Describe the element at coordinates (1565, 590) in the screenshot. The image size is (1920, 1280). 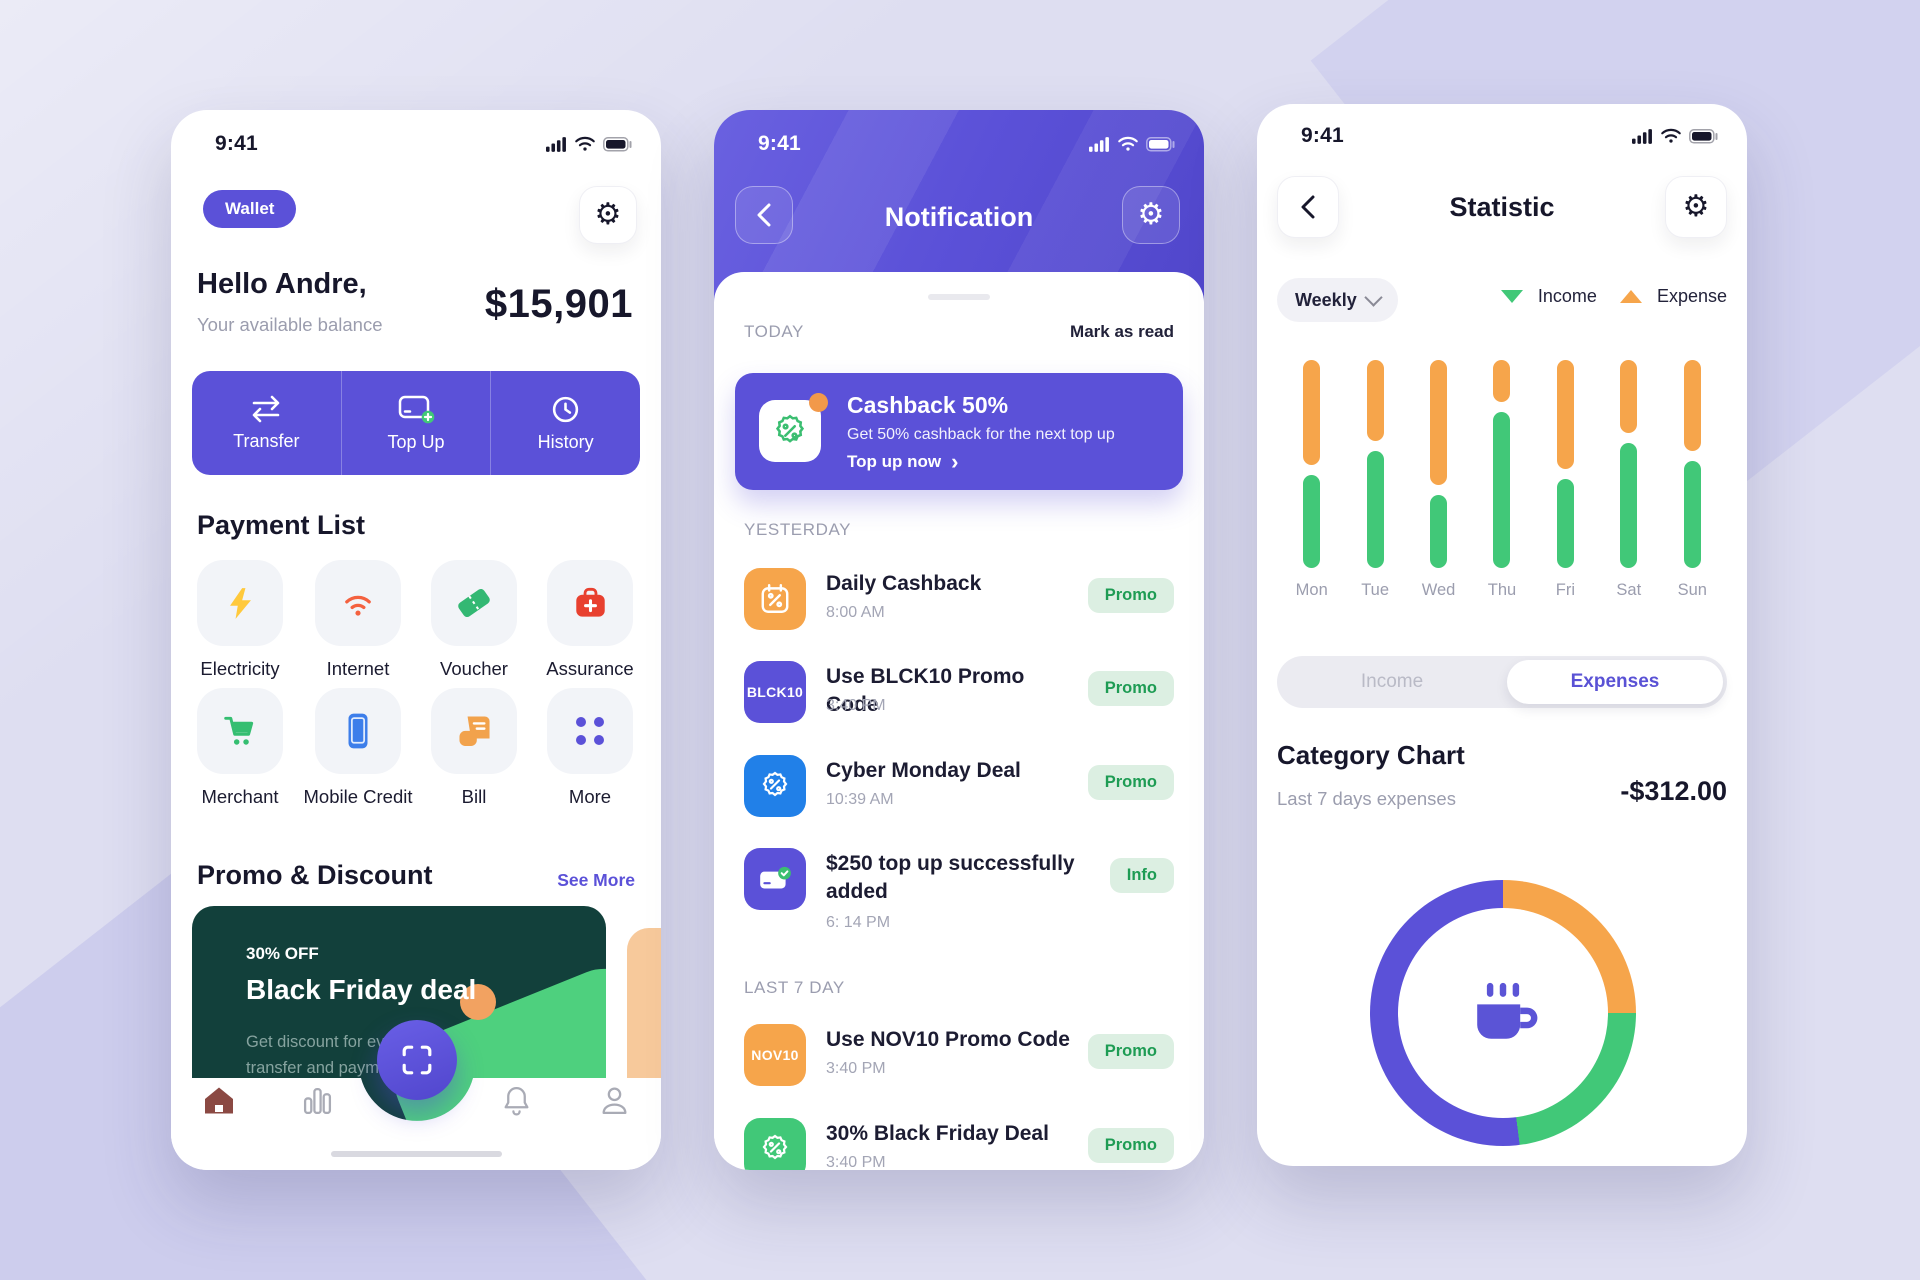
I see `day-label: Fri` at that location.